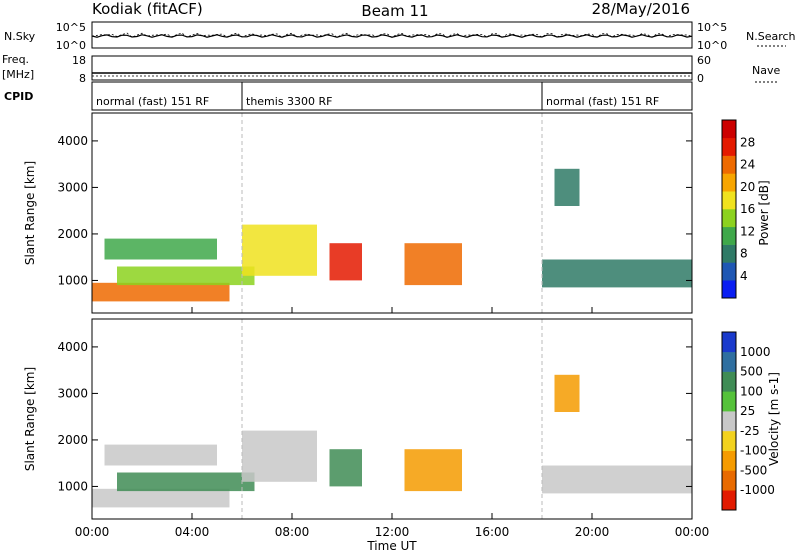  What do you see at coordinates (747, 165) in the screenshot?
I see `colorbar-tick-label: 24` at bounding box center [747, 165].